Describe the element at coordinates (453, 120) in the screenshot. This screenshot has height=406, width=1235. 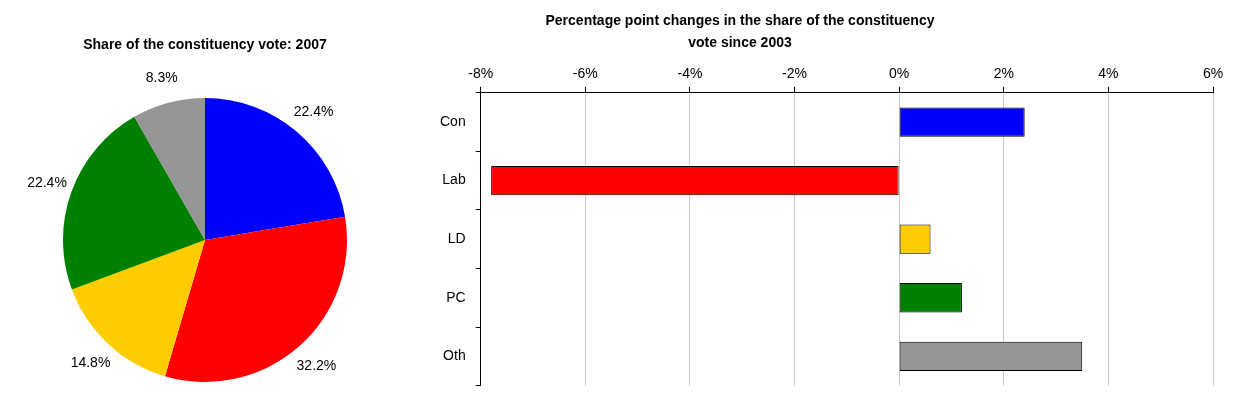
I see `y-tick-label: Con` at that location.